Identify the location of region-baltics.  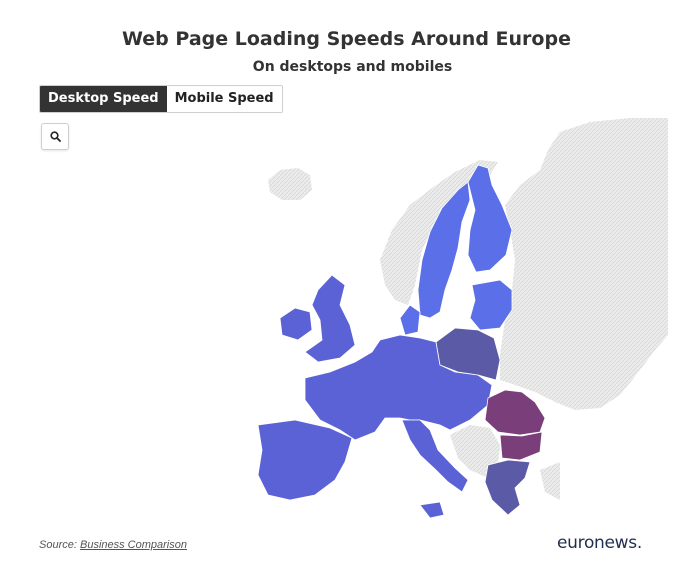
(491, 305).